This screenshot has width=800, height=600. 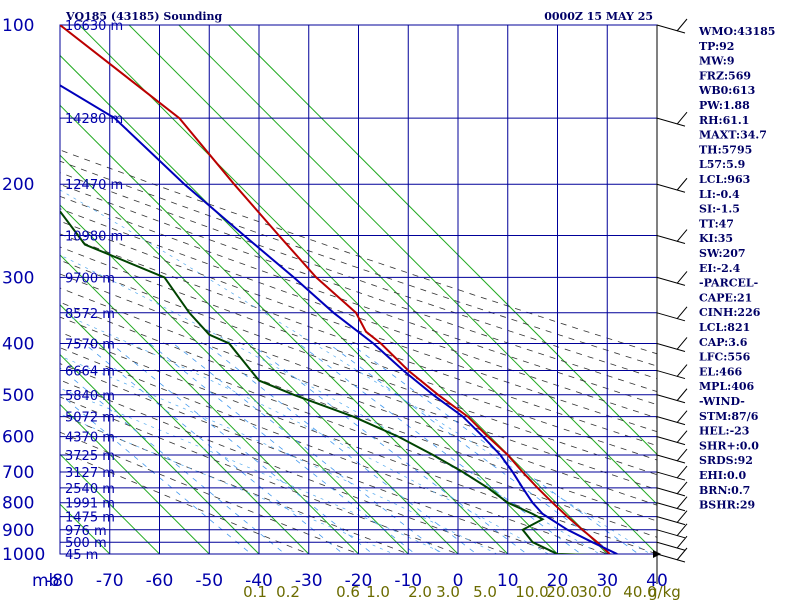 What do you see at coordinates (722, 475) in the screenshot?
I see `stability-index: EHI:0.0` at bounding box center [722, 475].